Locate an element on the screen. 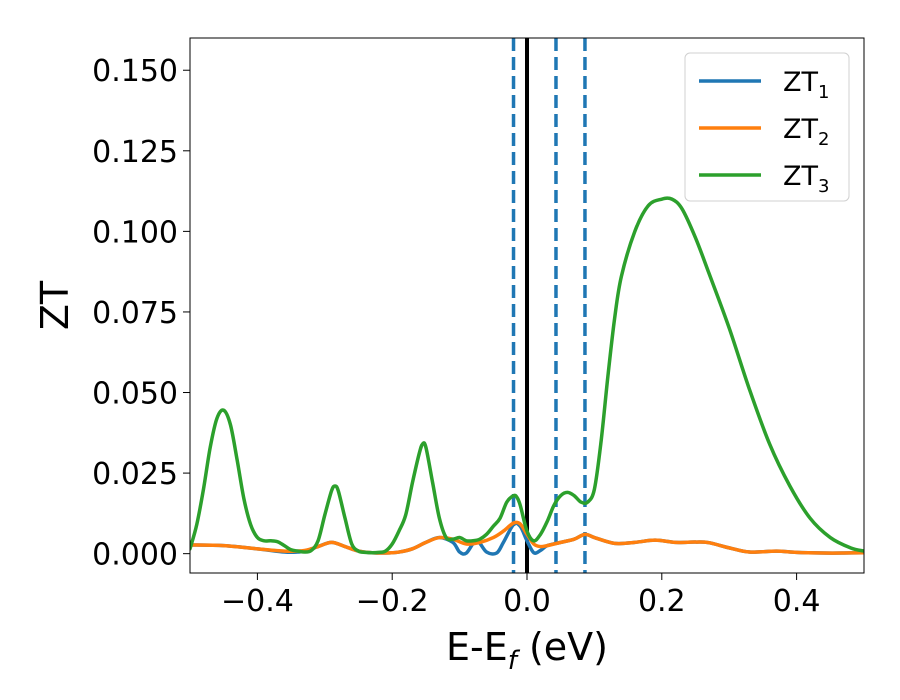 The height and width of the screenshot is (700, 900). y-tick-label: 0.050 is located at coordinates (135, 394).